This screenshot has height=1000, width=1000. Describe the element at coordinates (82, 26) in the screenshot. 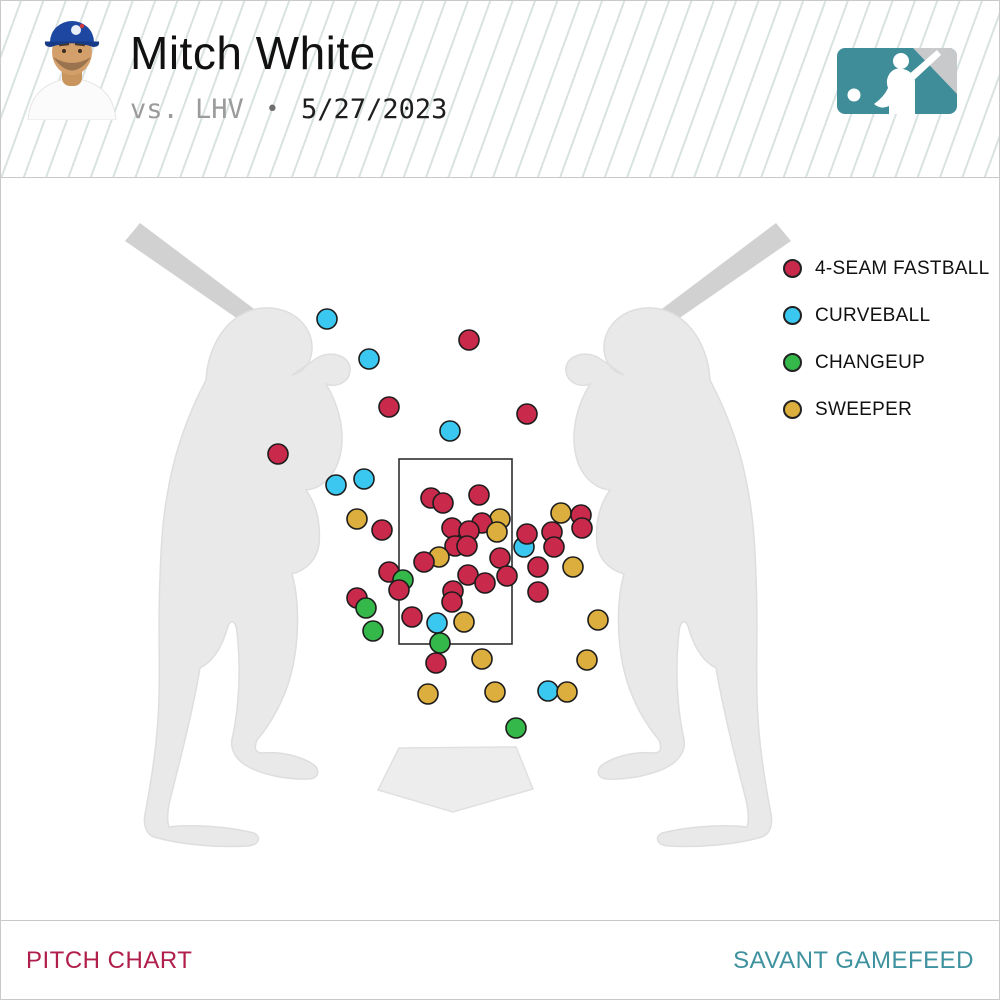

I see `cap-logo-leaf` at that location.